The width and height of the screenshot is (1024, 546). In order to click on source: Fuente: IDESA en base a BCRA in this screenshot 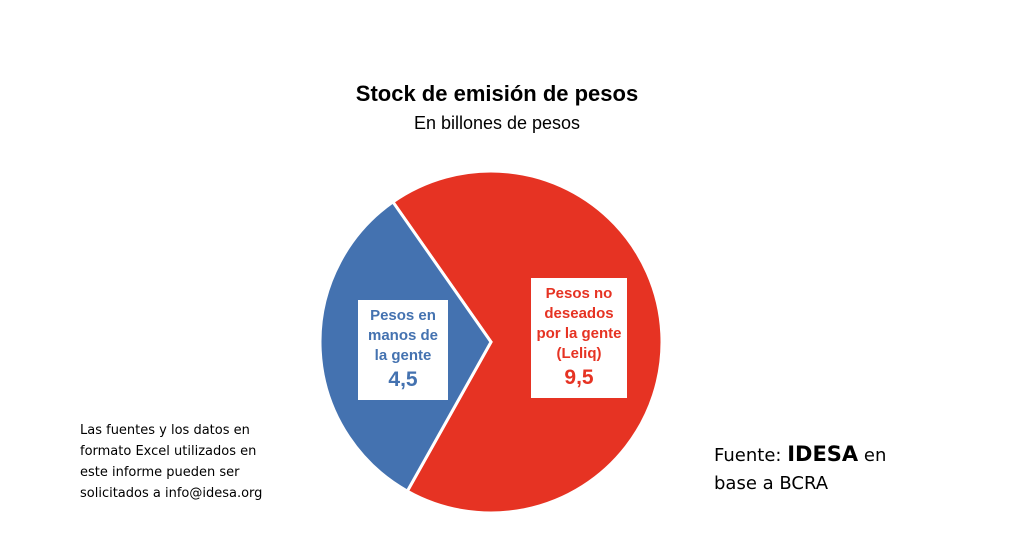, I will do `click(814, 469)`.